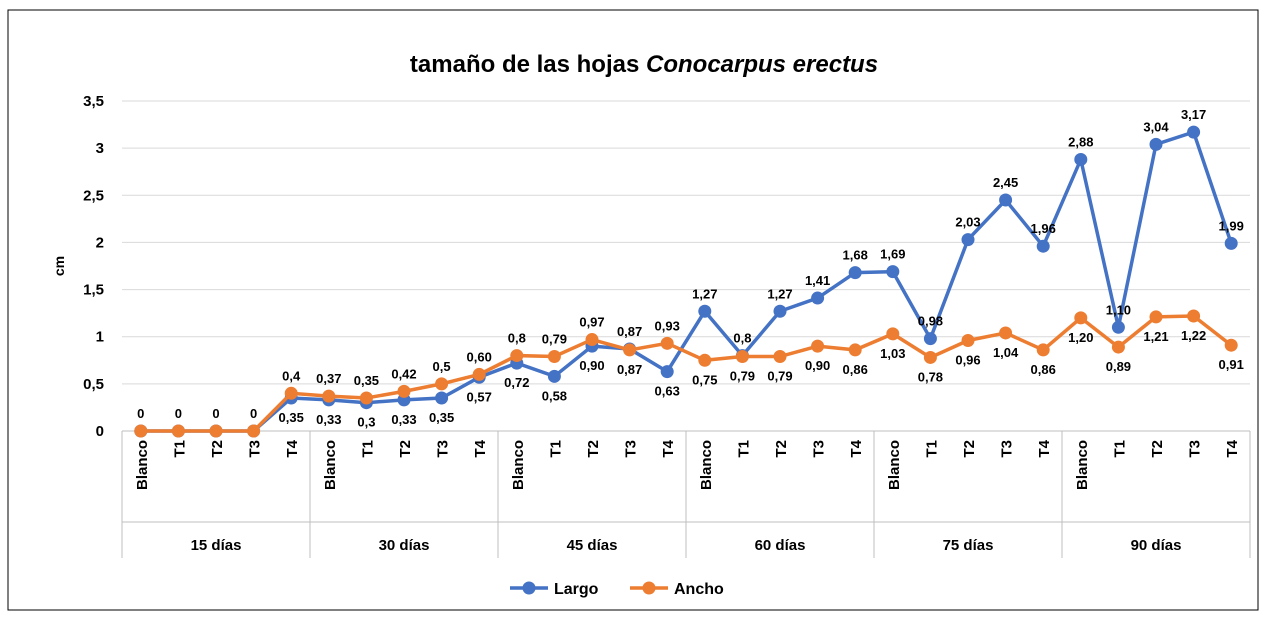 The height and width of the screenshot is (619, 1267). Describe the element at coordinates (100, 242) in the screenshot. I see `y-tick-label: 2` at that location.